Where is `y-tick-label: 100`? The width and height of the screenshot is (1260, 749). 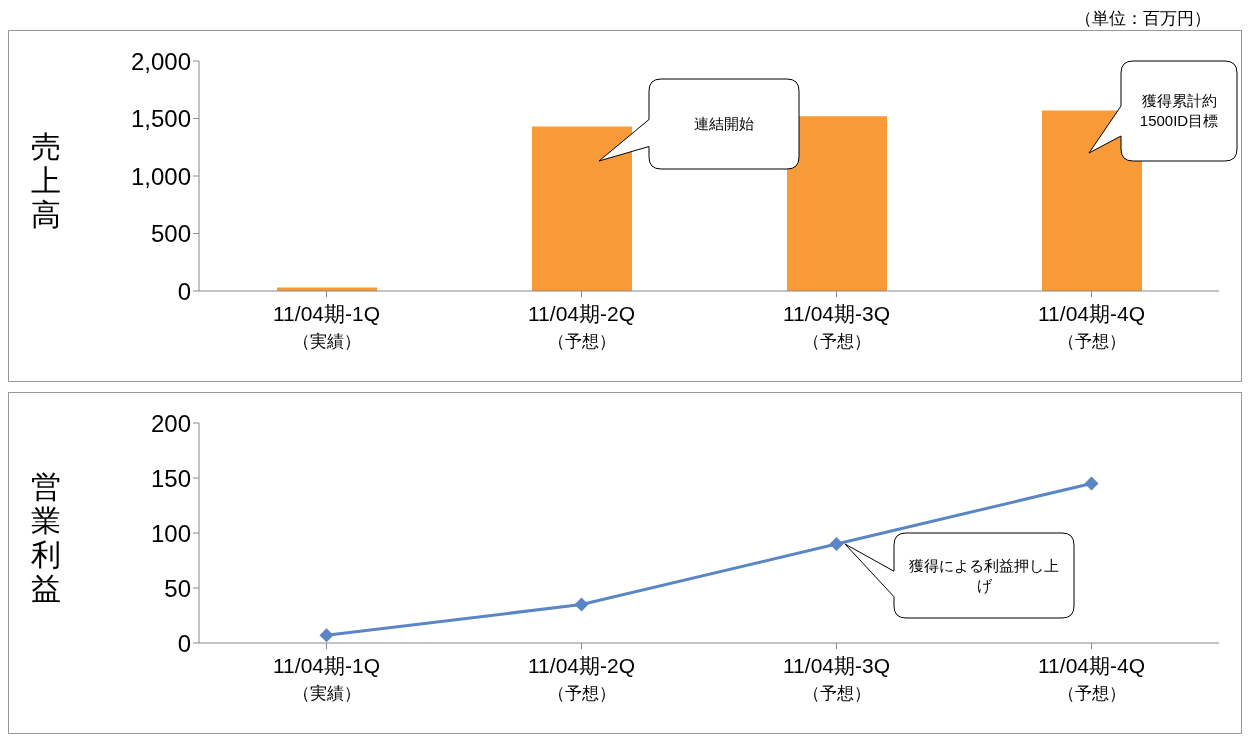 y-tick-label: 100 is located at coordinates (170, 533).